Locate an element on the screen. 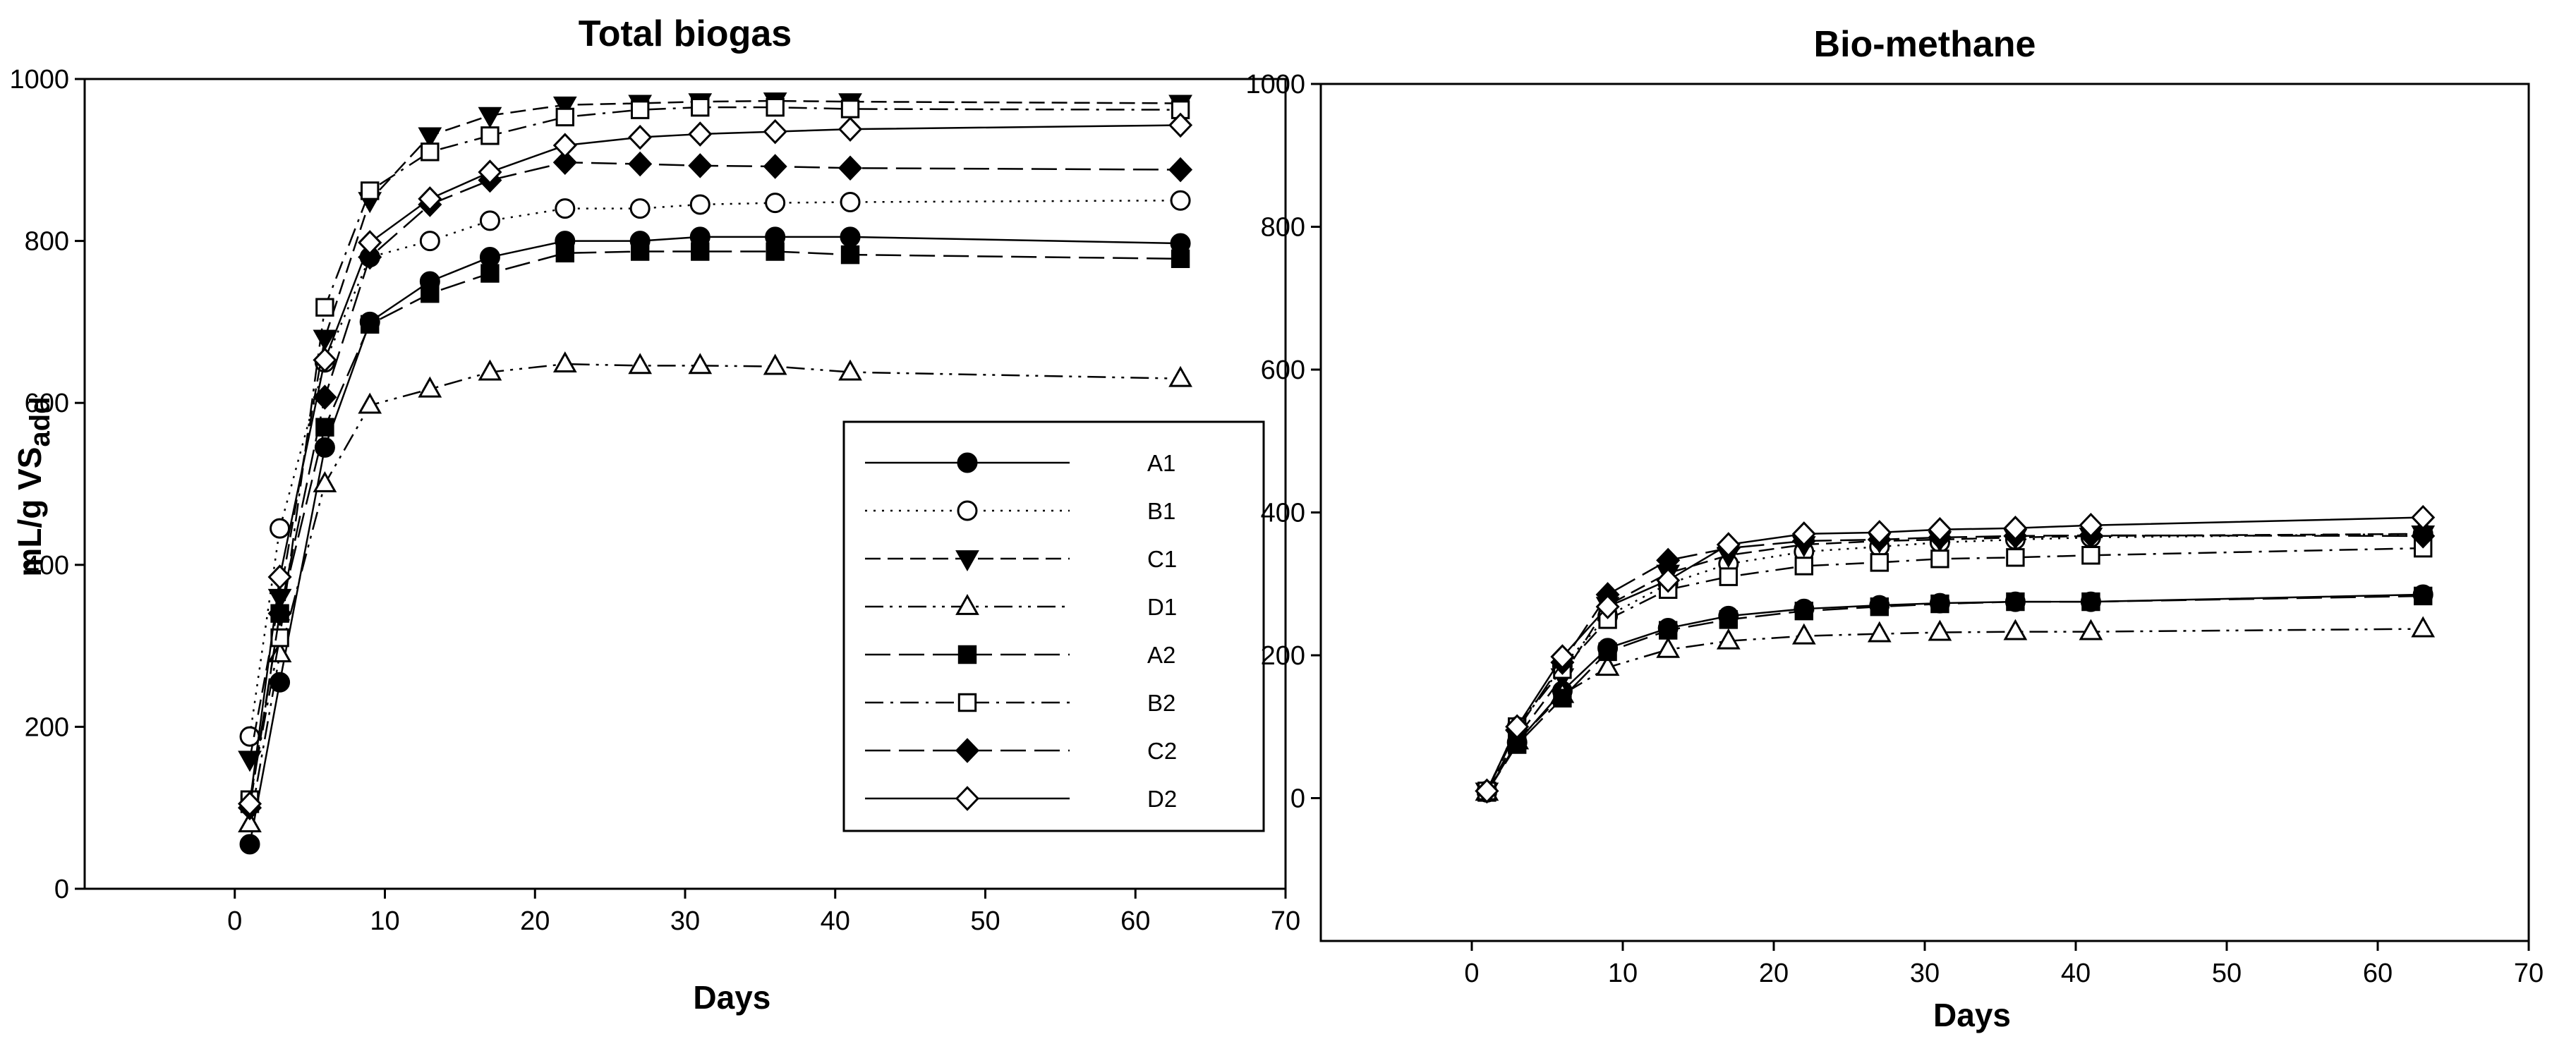 This screenshot has width=2576, height=1051. series-b2 is located at coordinates (1955, 669).